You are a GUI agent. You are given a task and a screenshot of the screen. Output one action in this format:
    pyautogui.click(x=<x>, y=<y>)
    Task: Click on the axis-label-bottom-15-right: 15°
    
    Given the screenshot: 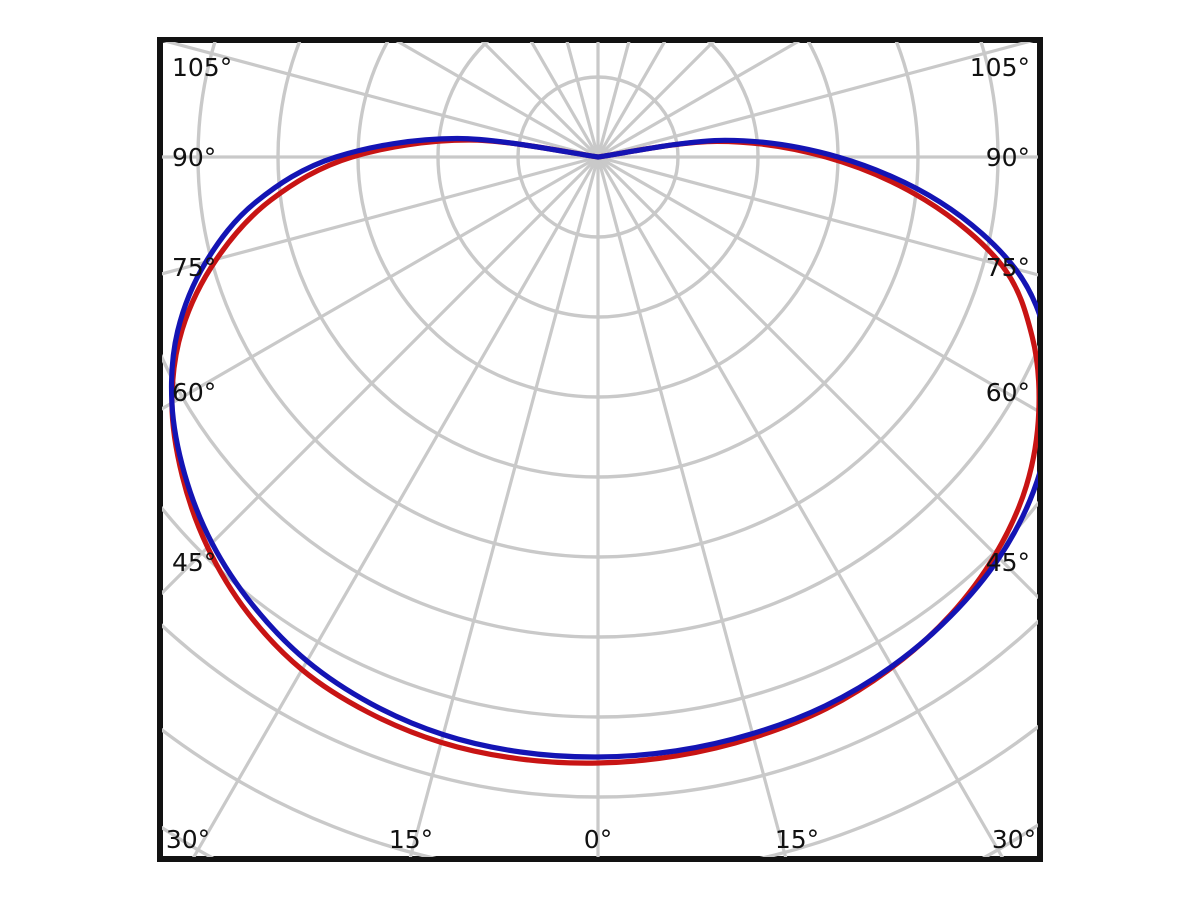 What is the action you would take?
    pyautogui.click(x=797, y=839)
    